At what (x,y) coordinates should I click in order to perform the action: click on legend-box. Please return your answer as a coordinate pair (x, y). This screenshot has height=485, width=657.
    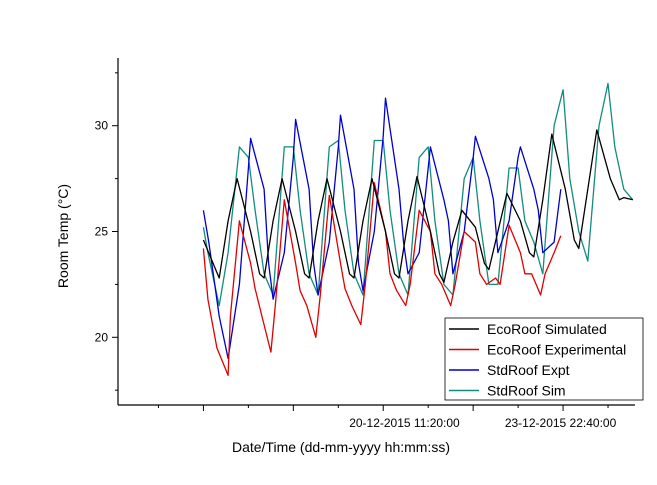
    Looking at the image, I should click on (544, 359).